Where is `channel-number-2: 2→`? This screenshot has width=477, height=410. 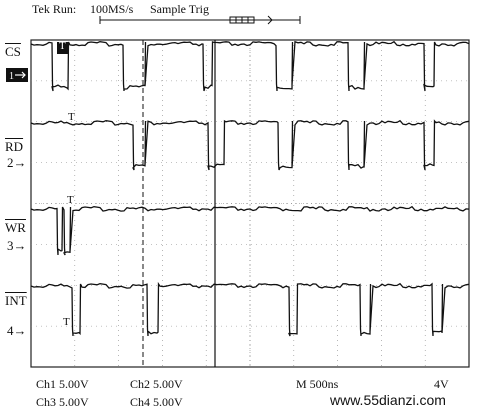 channel-number-2: 2→ is located at coordinates (17, 162).